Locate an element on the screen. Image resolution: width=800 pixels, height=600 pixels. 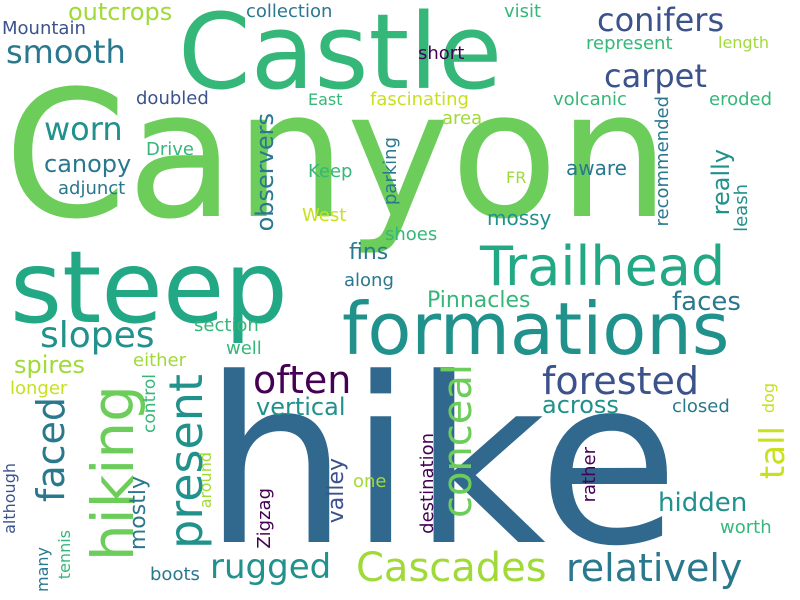
word-represent: represent is located at coordinates (629, 43).